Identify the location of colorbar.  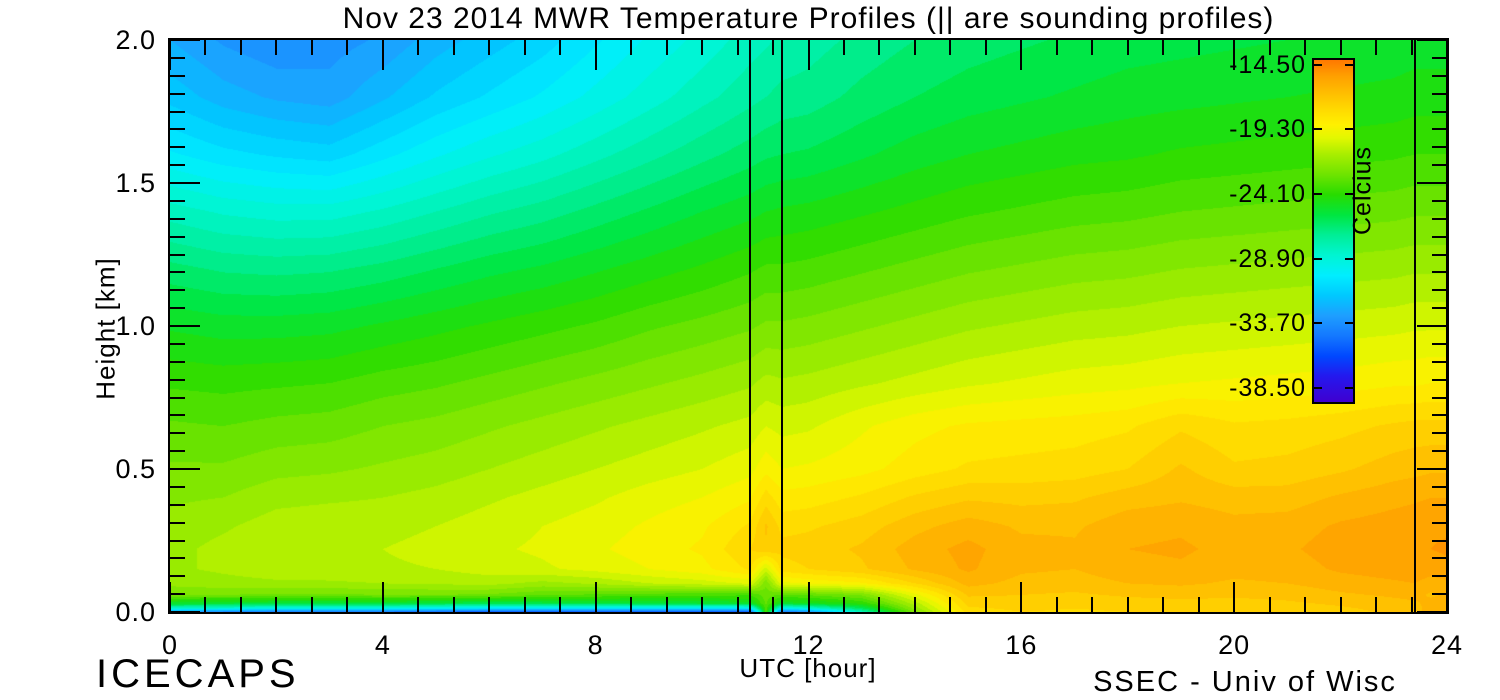
(1333, 231).